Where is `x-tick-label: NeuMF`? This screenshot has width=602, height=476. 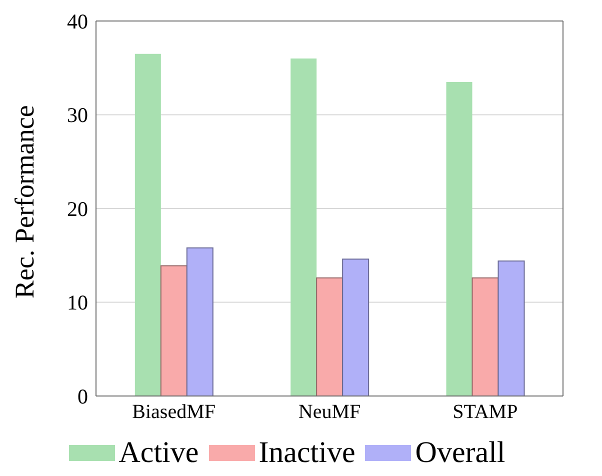
x-tick-label: NeuMF is located at coordinates (329, 412).